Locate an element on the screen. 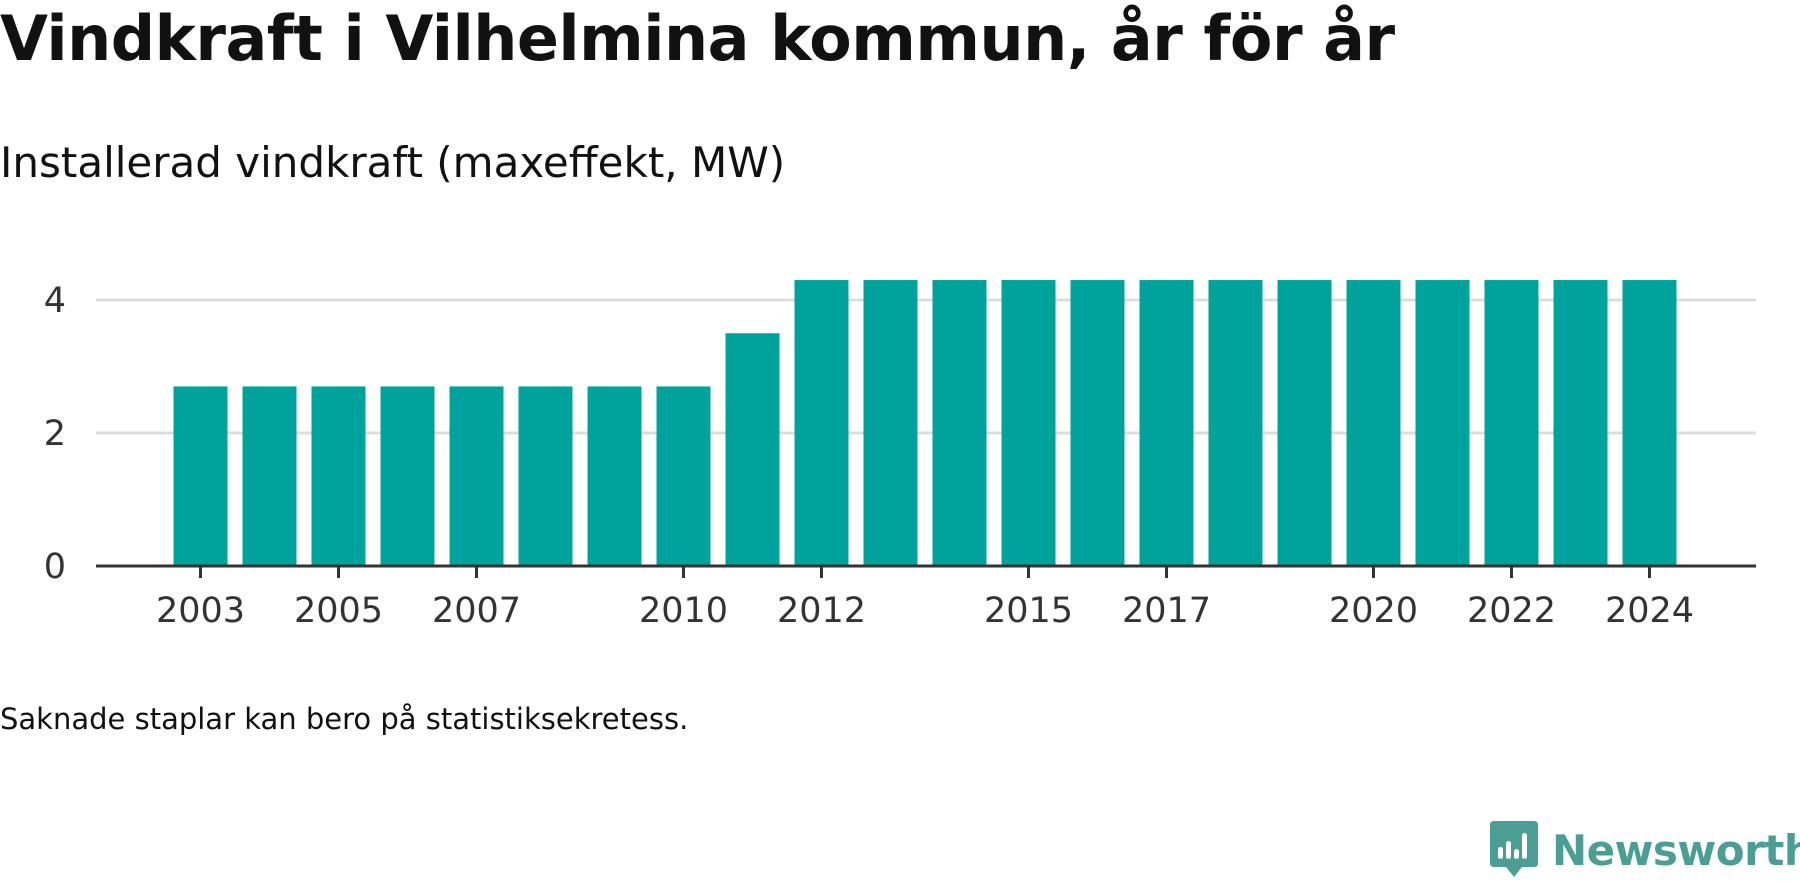  x-tick-label: 2010 is located at coordinates (683, 611).